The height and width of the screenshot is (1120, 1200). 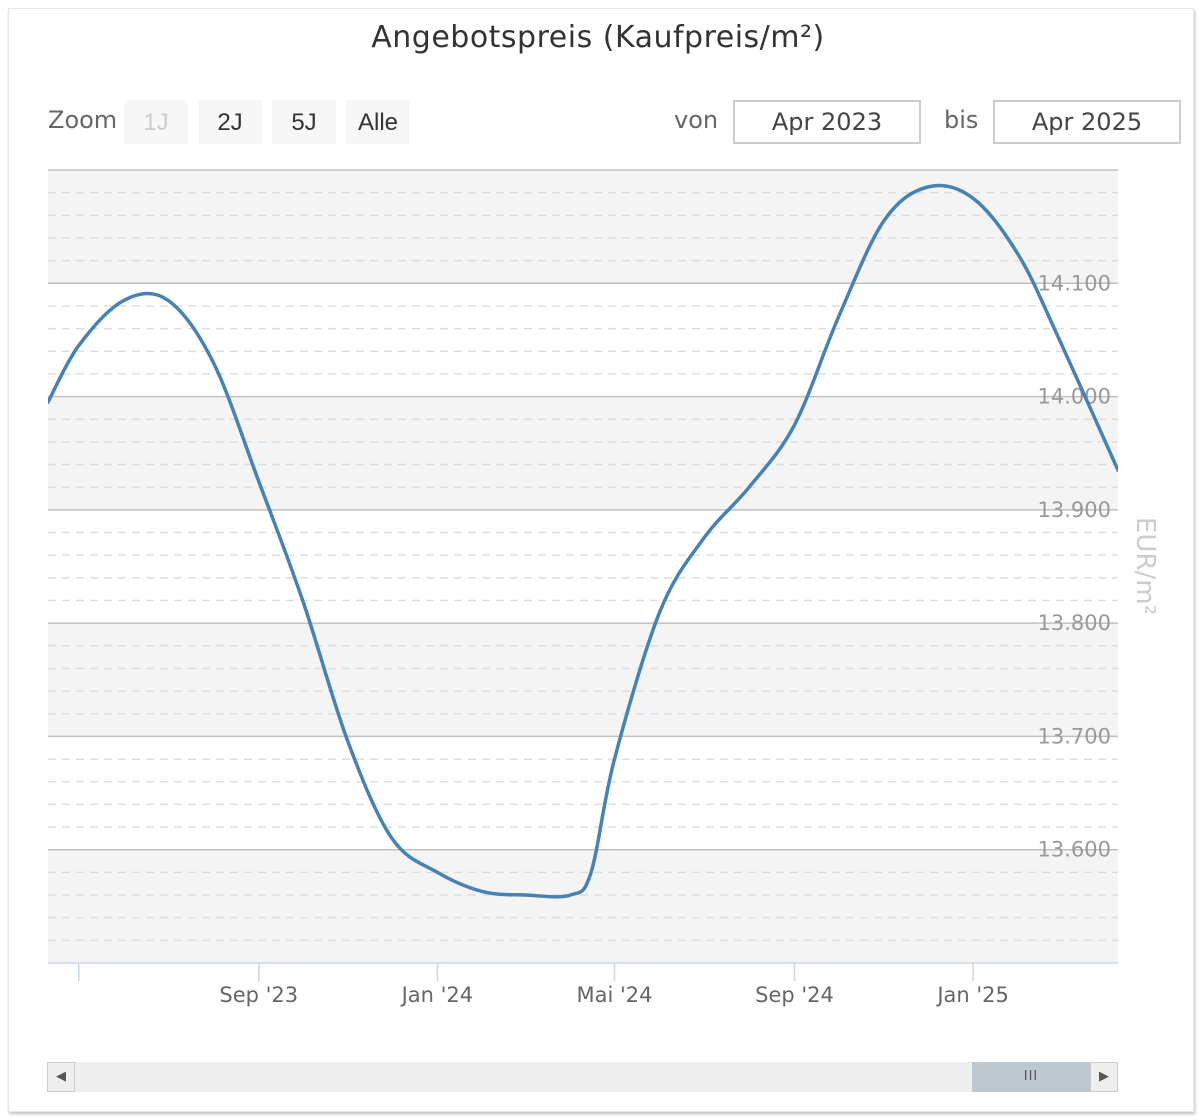 I want to click on y-axis-title: EUR/m², so click(x=1145, y=566).